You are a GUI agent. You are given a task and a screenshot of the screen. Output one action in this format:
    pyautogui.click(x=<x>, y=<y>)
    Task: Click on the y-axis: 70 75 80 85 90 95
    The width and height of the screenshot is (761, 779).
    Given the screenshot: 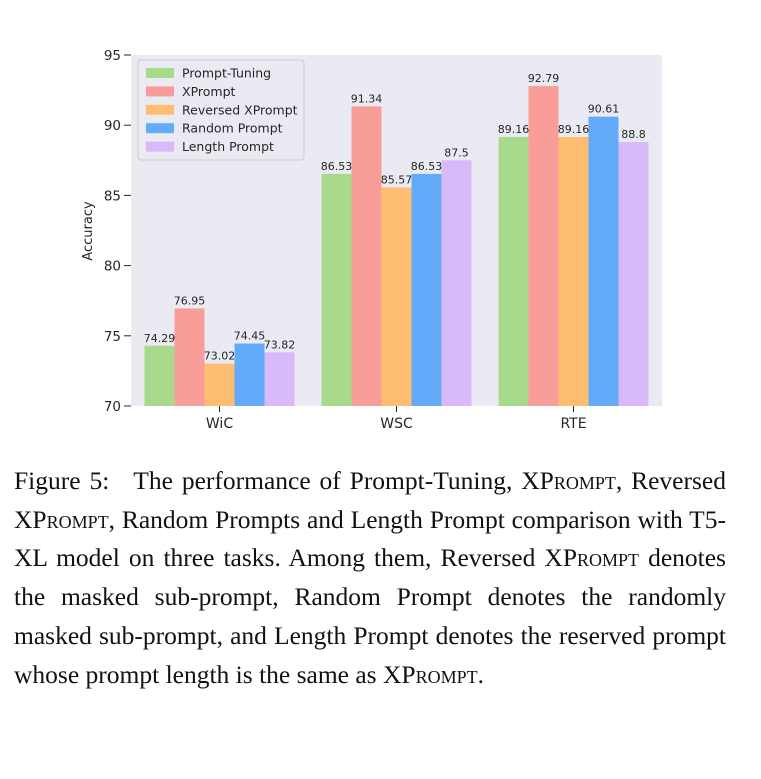 What is the action you would take?
    pyautogui.click(x=117, y=231)
    